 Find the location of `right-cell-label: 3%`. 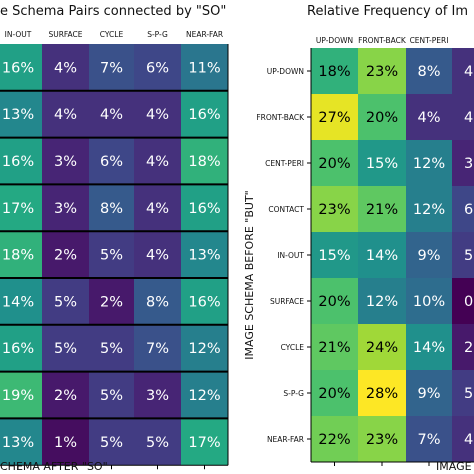

right-cell-label: 3% is located at coordinates (469, 164).